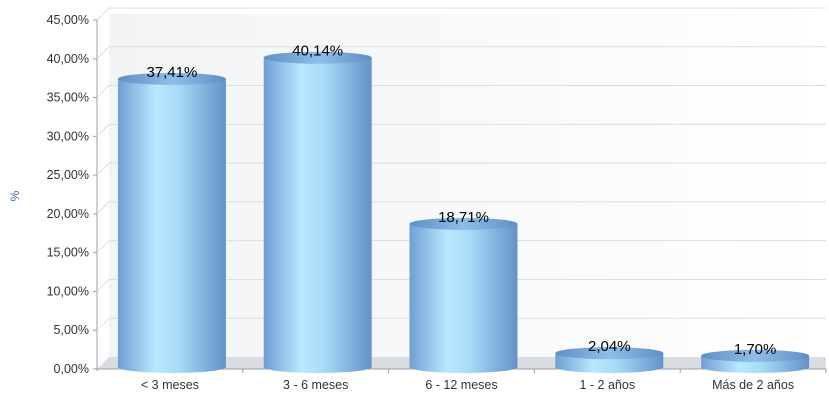 This screenshot has width=829, height=393. I want to click on y-tick-label: 5,00%, so click(71, 330).